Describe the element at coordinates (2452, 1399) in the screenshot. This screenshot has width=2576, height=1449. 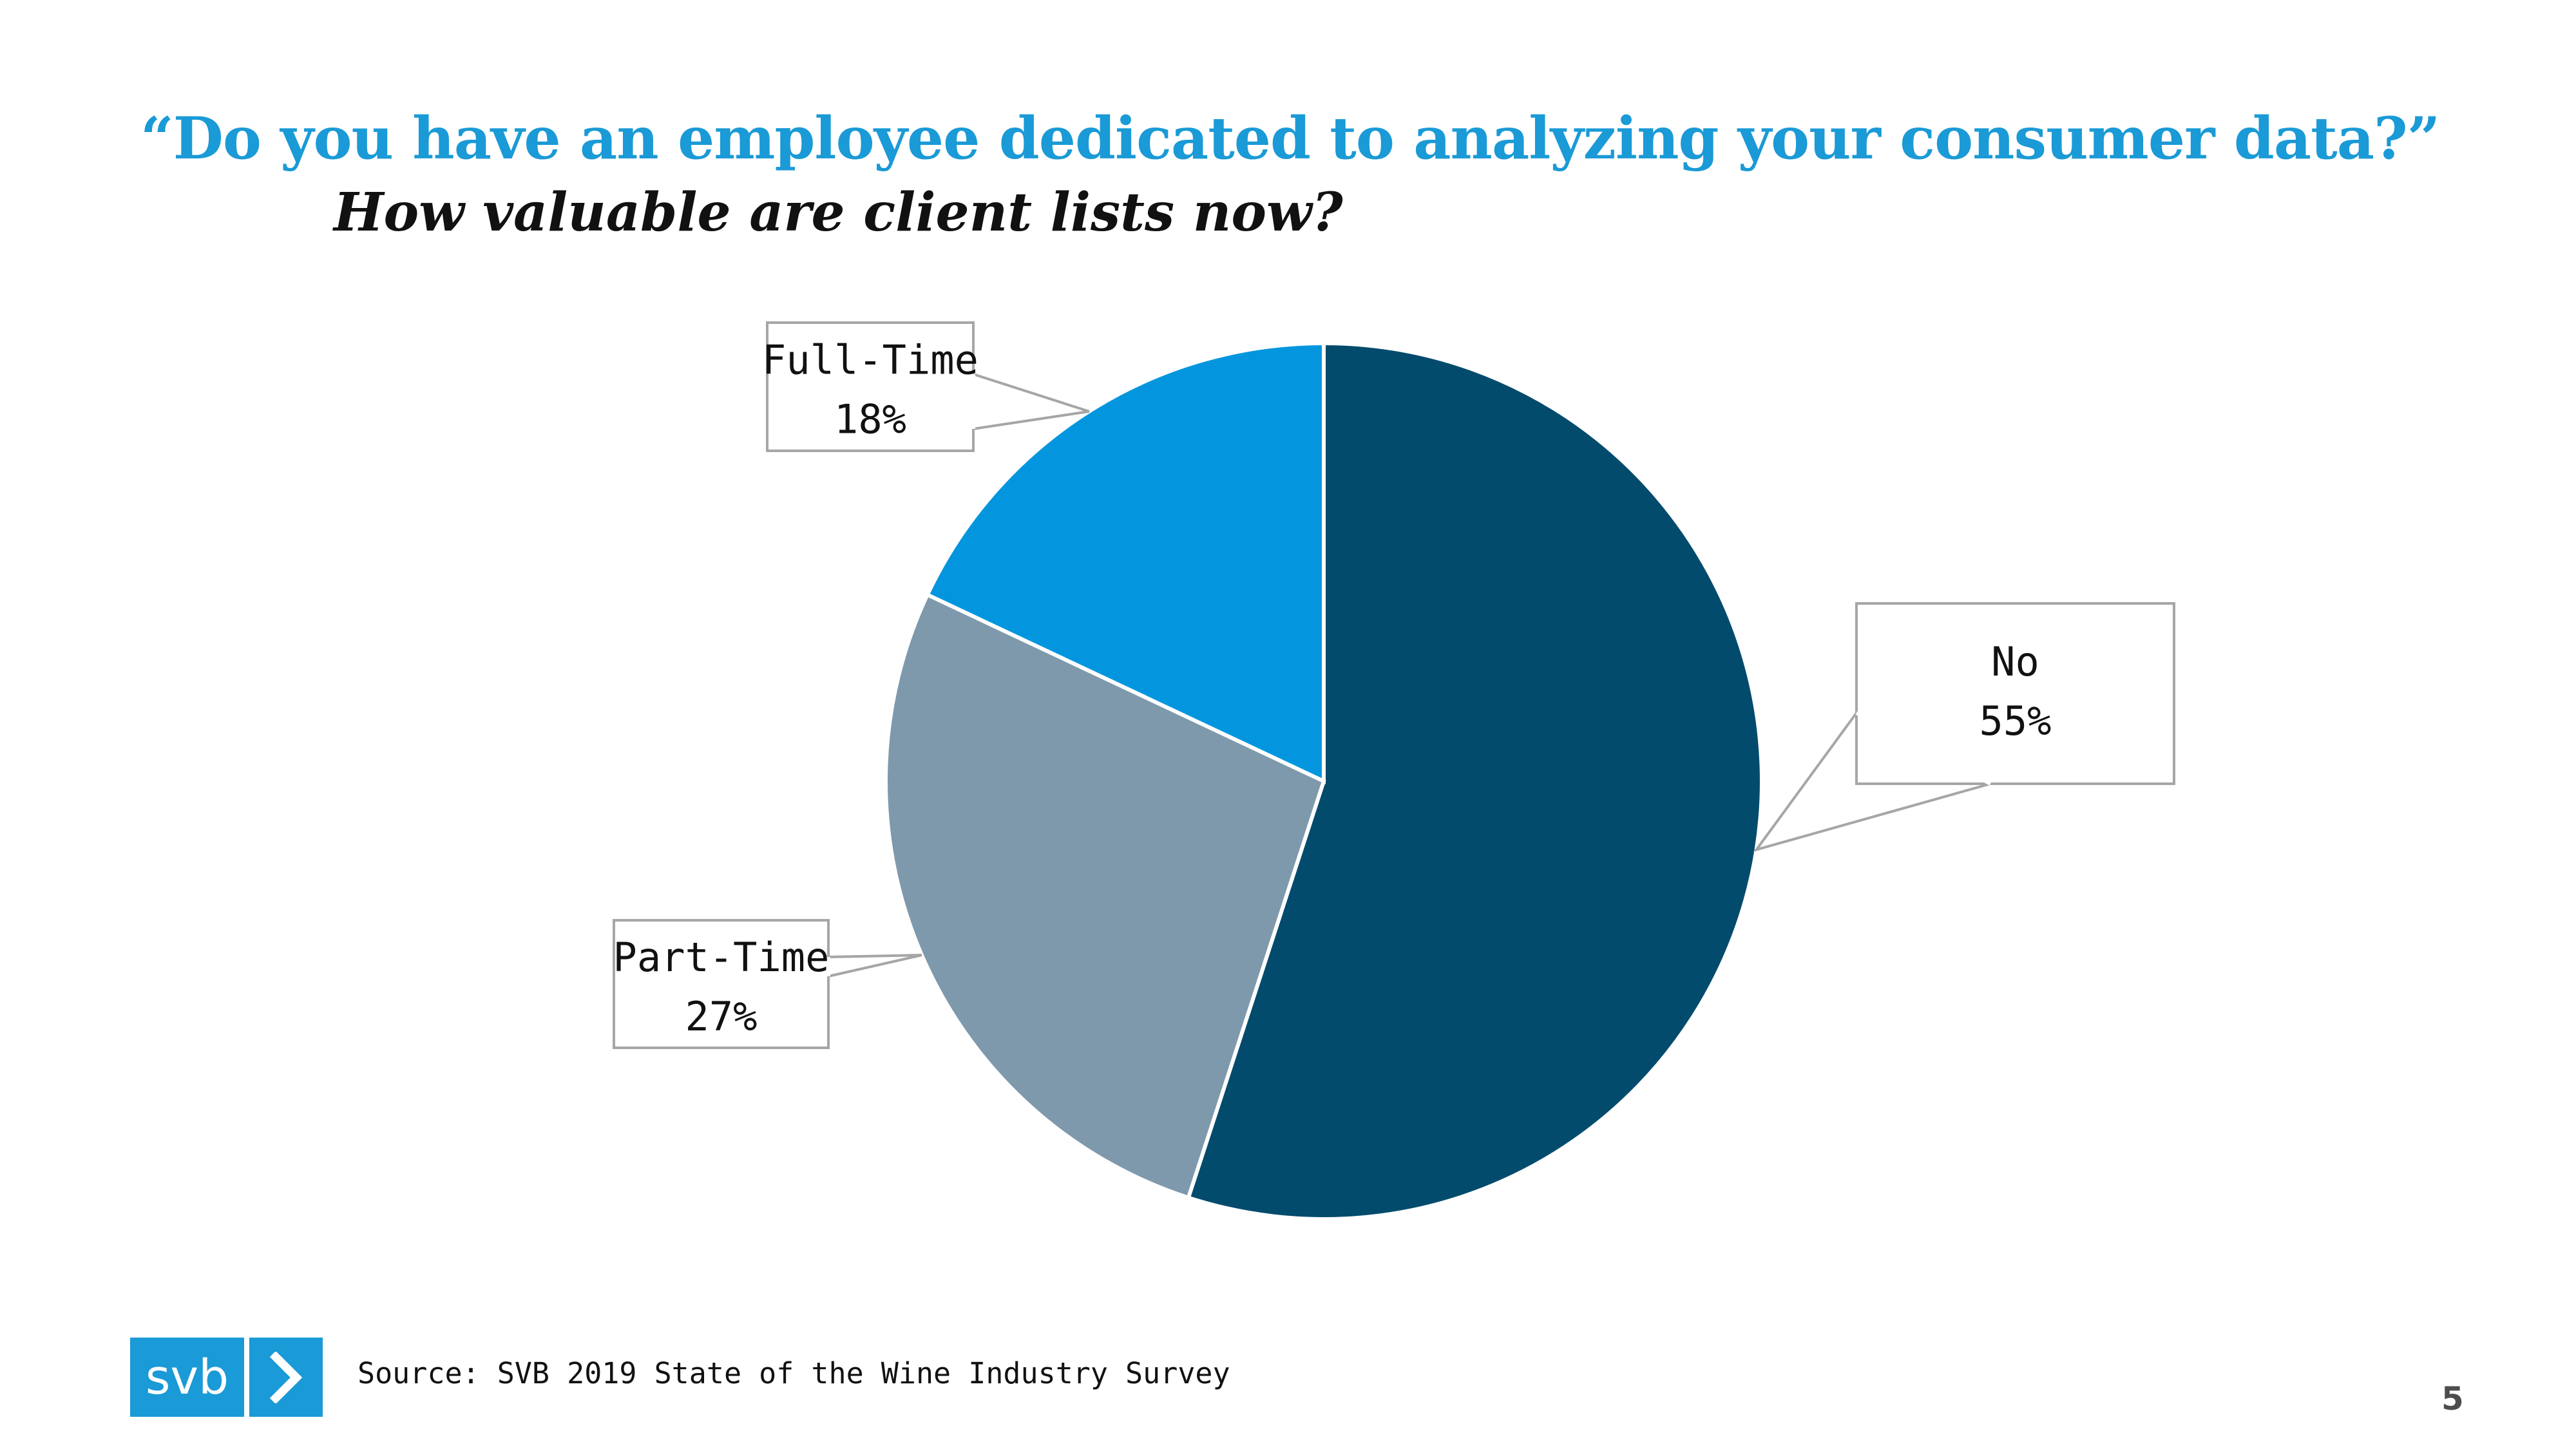
I see `page-number: 5` at that location.